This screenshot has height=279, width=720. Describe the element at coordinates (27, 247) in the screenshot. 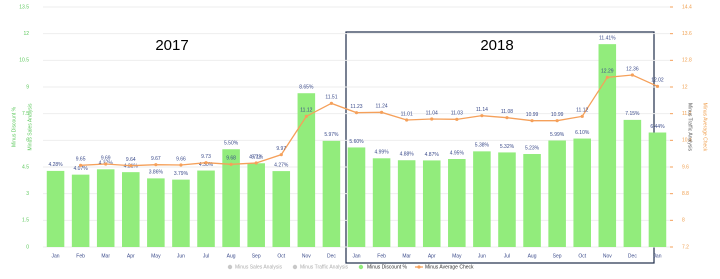

I see `y-tick-label: 0` at that location.